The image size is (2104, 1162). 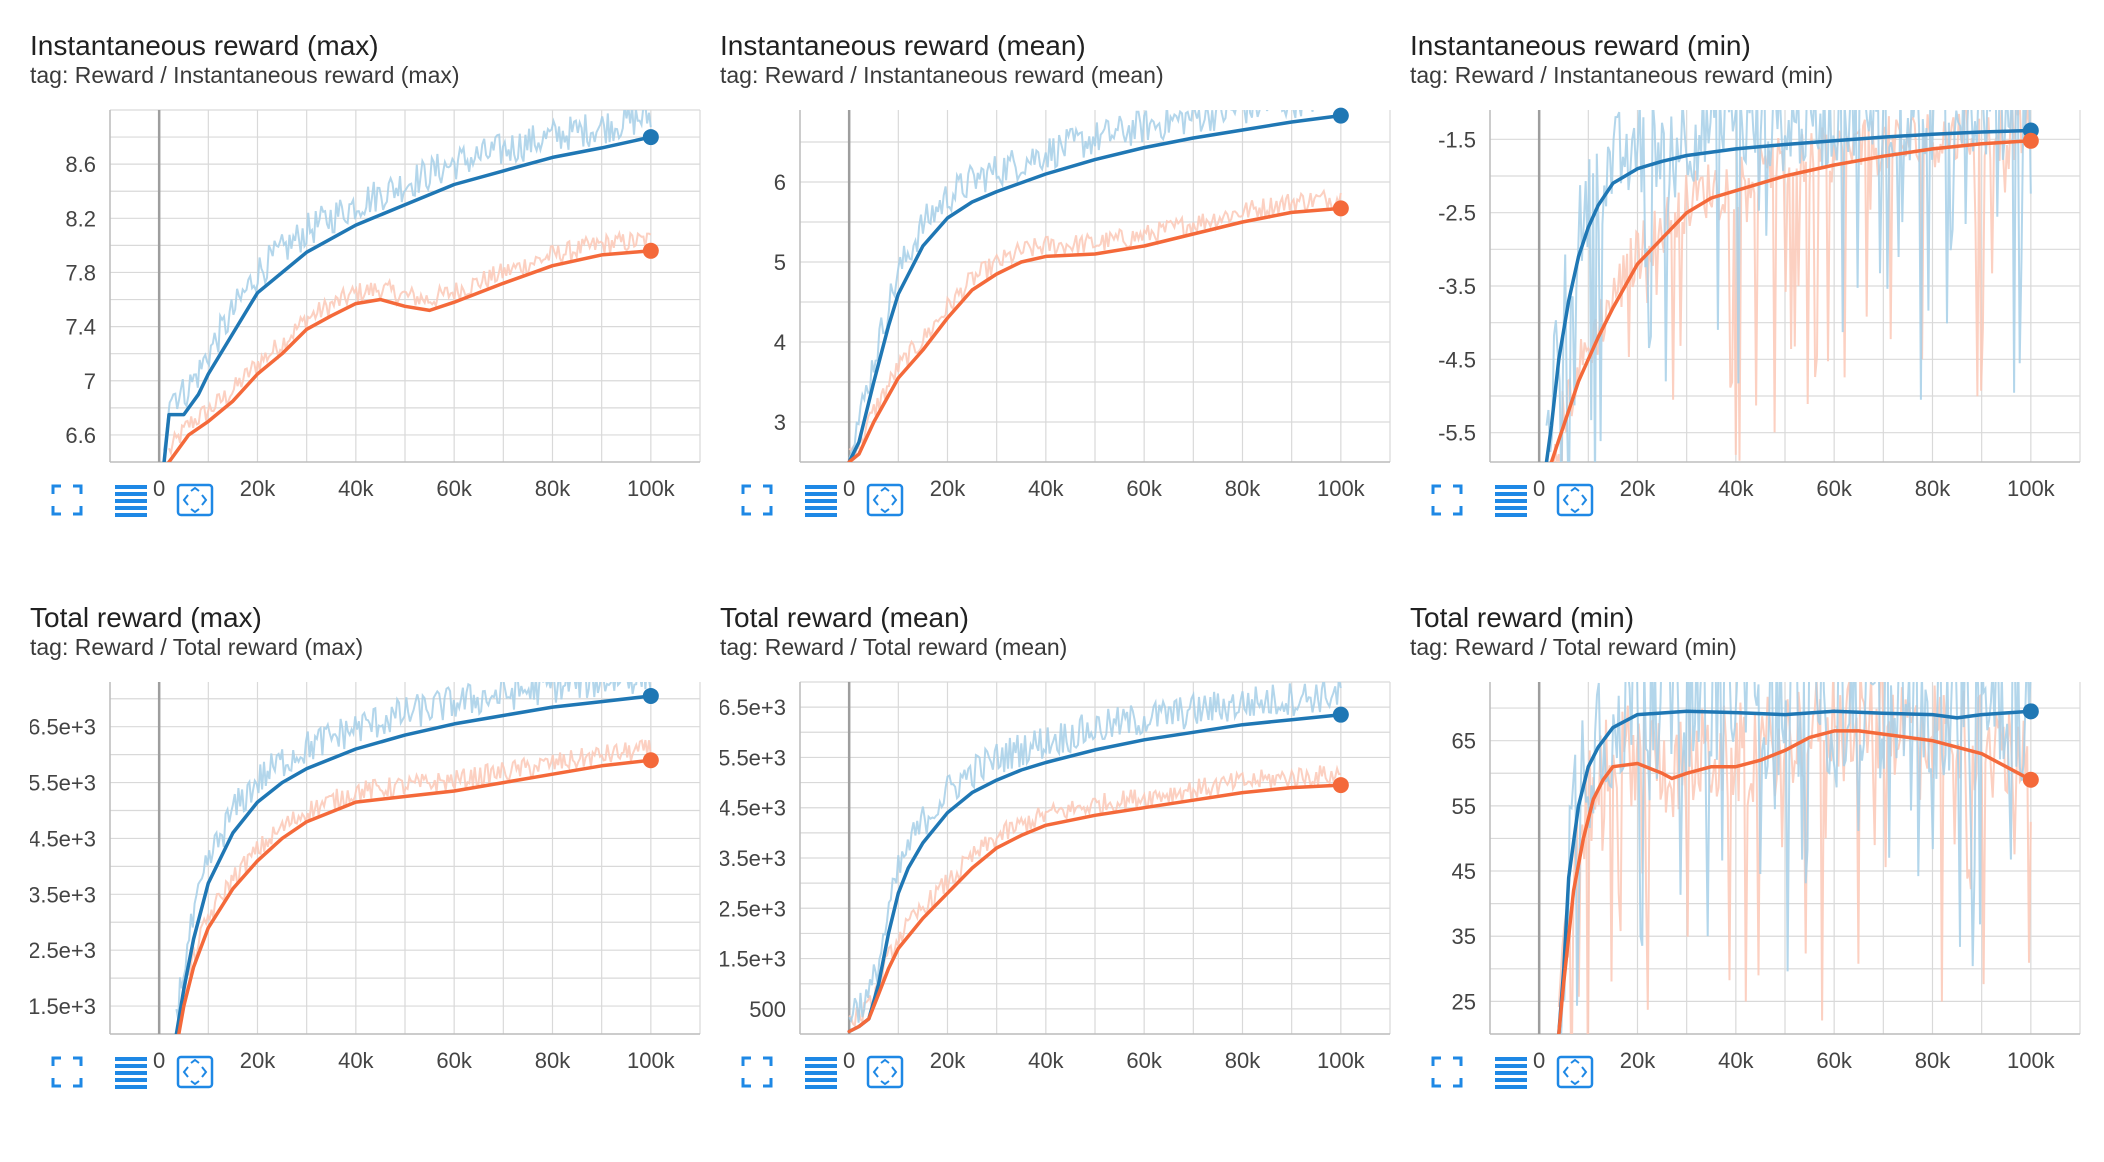 What do you see at coordinates (1457, 359) in the screenshot?
I see `y-tick-label: -4.5` at bounding box center [1457, 359].